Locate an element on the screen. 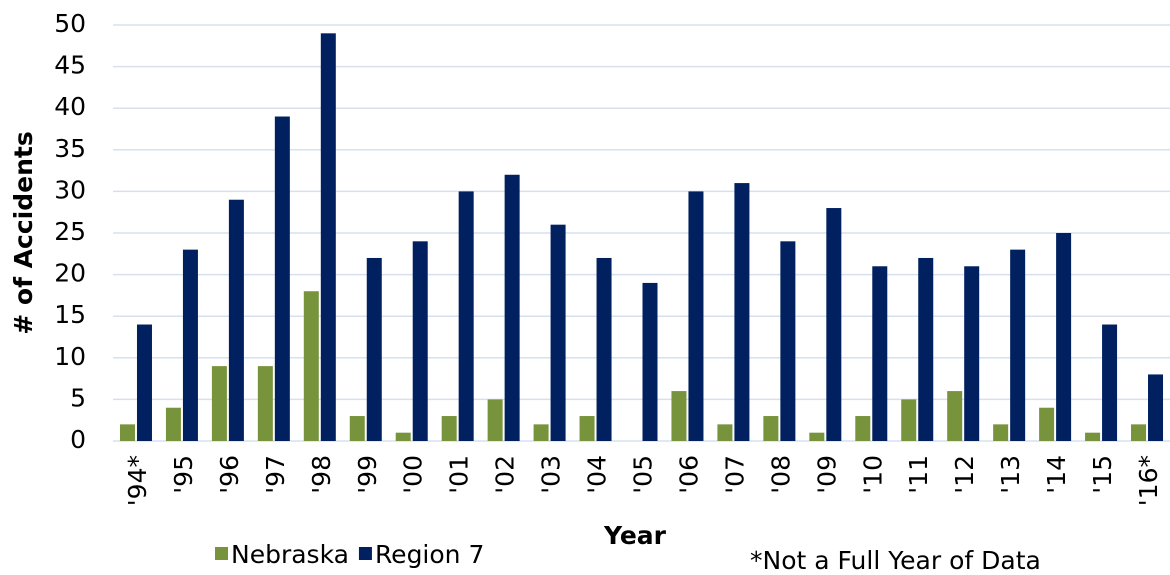  x-tick-label: '04 is located at coordinates (597, 474).